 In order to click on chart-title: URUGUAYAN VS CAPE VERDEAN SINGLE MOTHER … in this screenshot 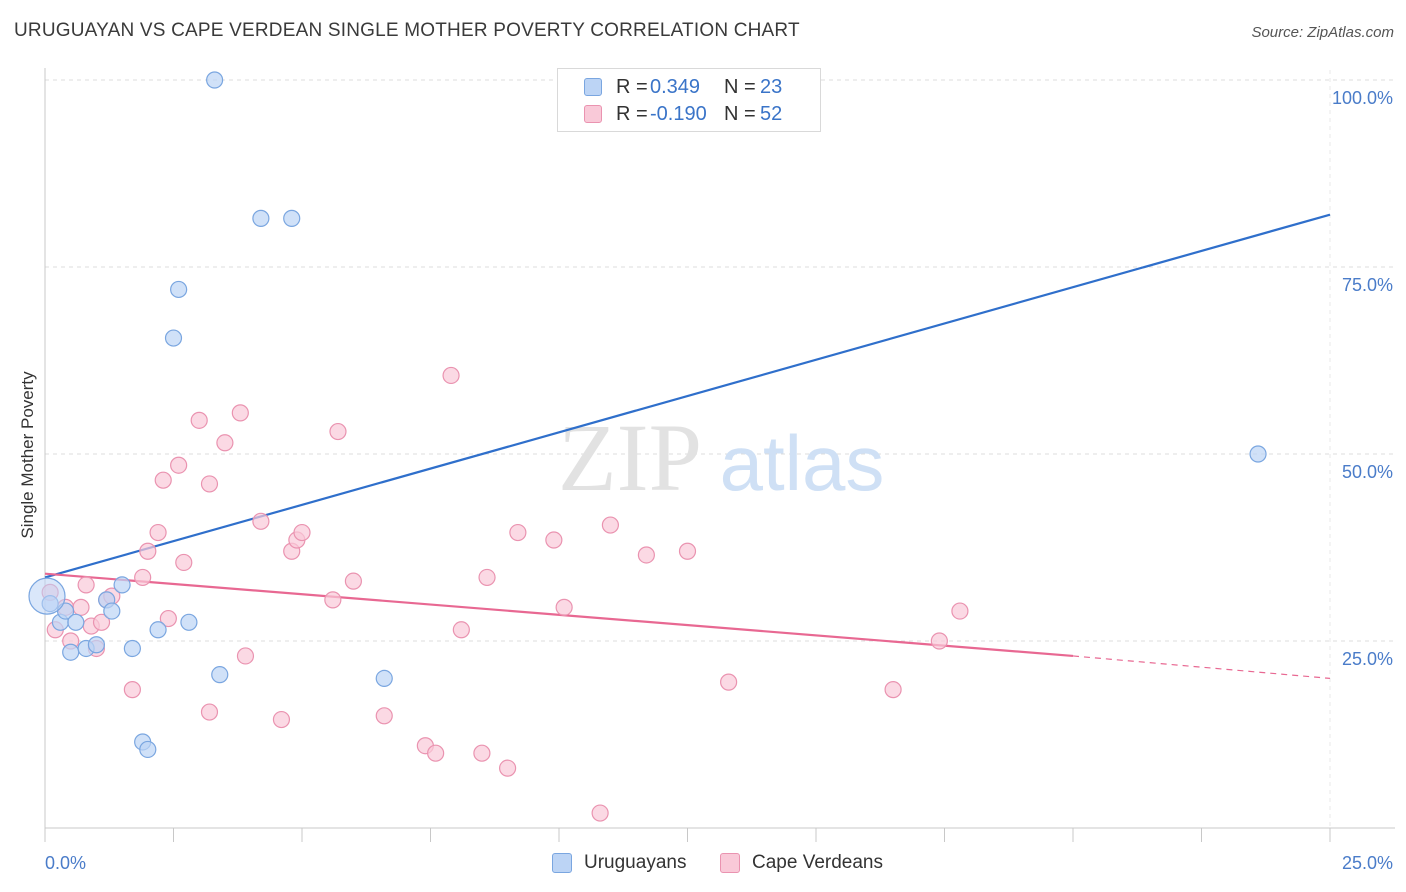, I will do `click(407, 30)`.